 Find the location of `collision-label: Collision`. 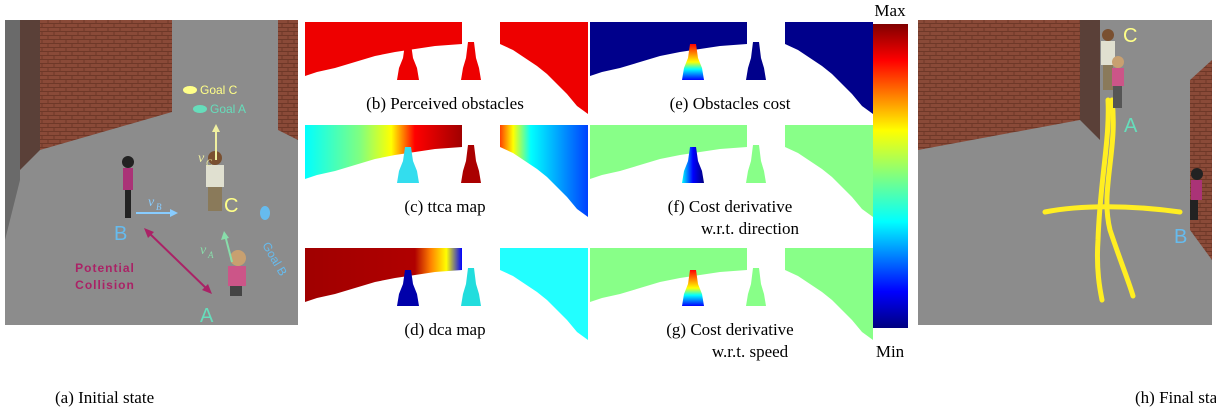

collision-label: Collision is located at coordinates (105, 285).